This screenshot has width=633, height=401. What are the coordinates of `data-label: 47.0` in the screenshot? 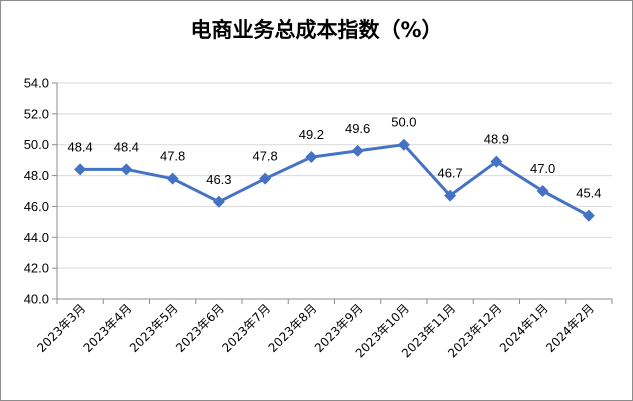 It's located at (542, 168).